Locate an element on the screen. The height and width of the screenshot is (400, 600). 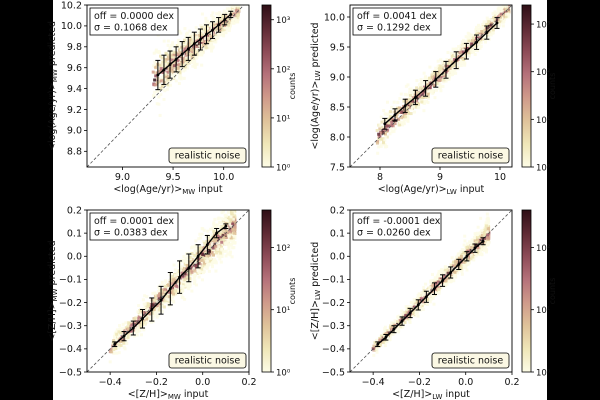
y-axis-label-sub: MW is located at coordinates (55, 294).